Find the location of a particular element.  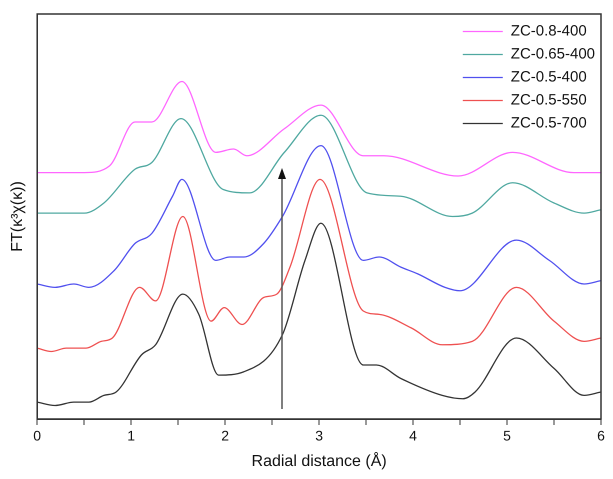

legend-label: ZC-0.65-400 is located at coordinates (553, 54).